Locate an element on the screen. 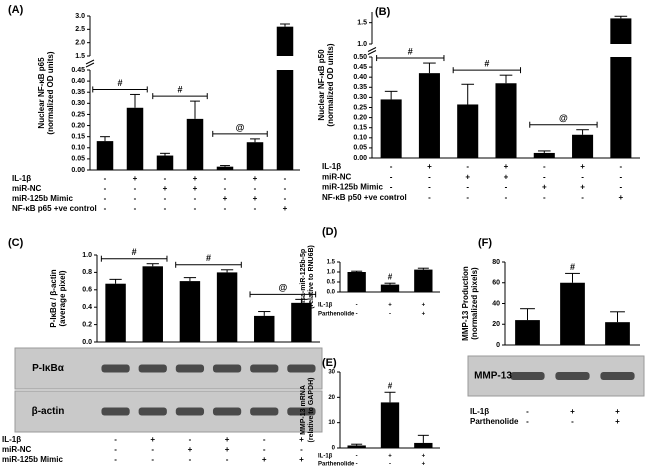  y-tick-label: 40 is located at coordinates (496, 303).